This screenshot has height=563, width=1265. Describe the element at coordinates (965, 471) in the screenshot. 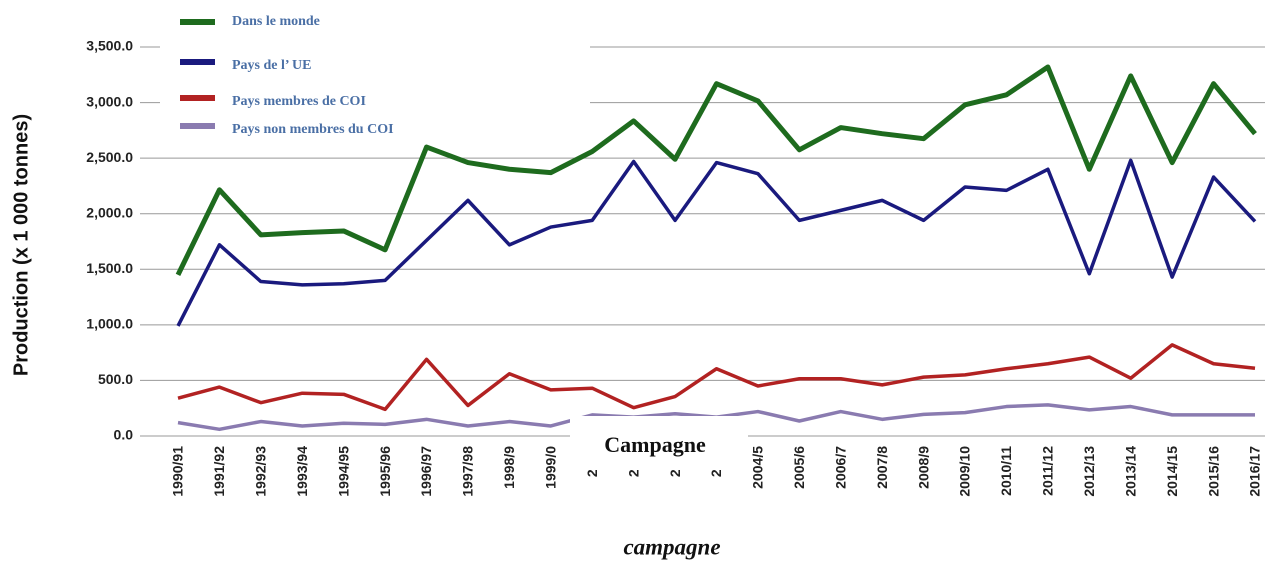

I see `x-tick-label: 2009/10` at that location.